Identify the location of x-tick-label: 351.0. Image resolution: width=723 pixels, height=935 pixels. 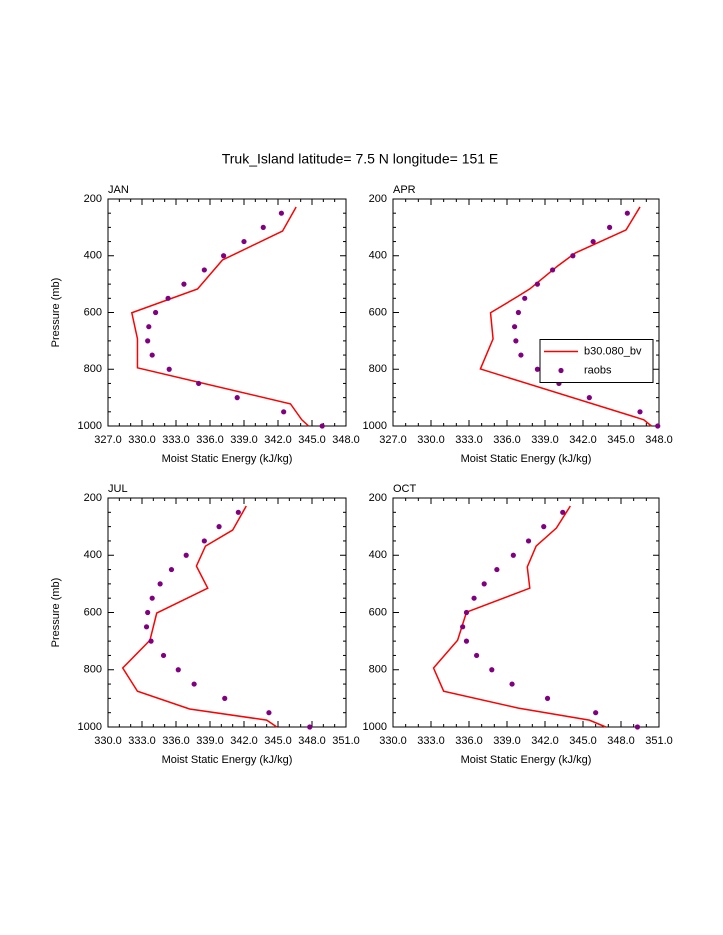
(659, 741).